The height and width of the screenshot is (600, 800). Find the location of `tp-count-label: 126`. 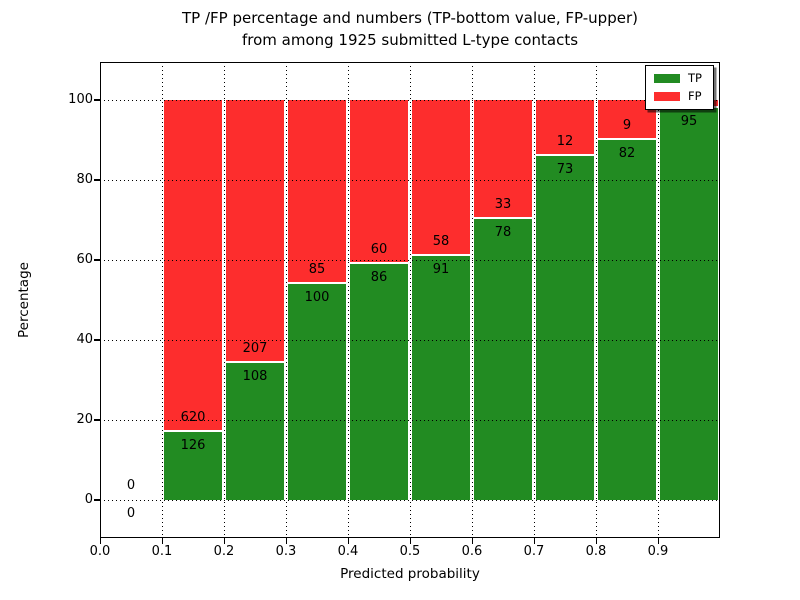

tp-count-label: 126 is located at coordinates (193, 446).